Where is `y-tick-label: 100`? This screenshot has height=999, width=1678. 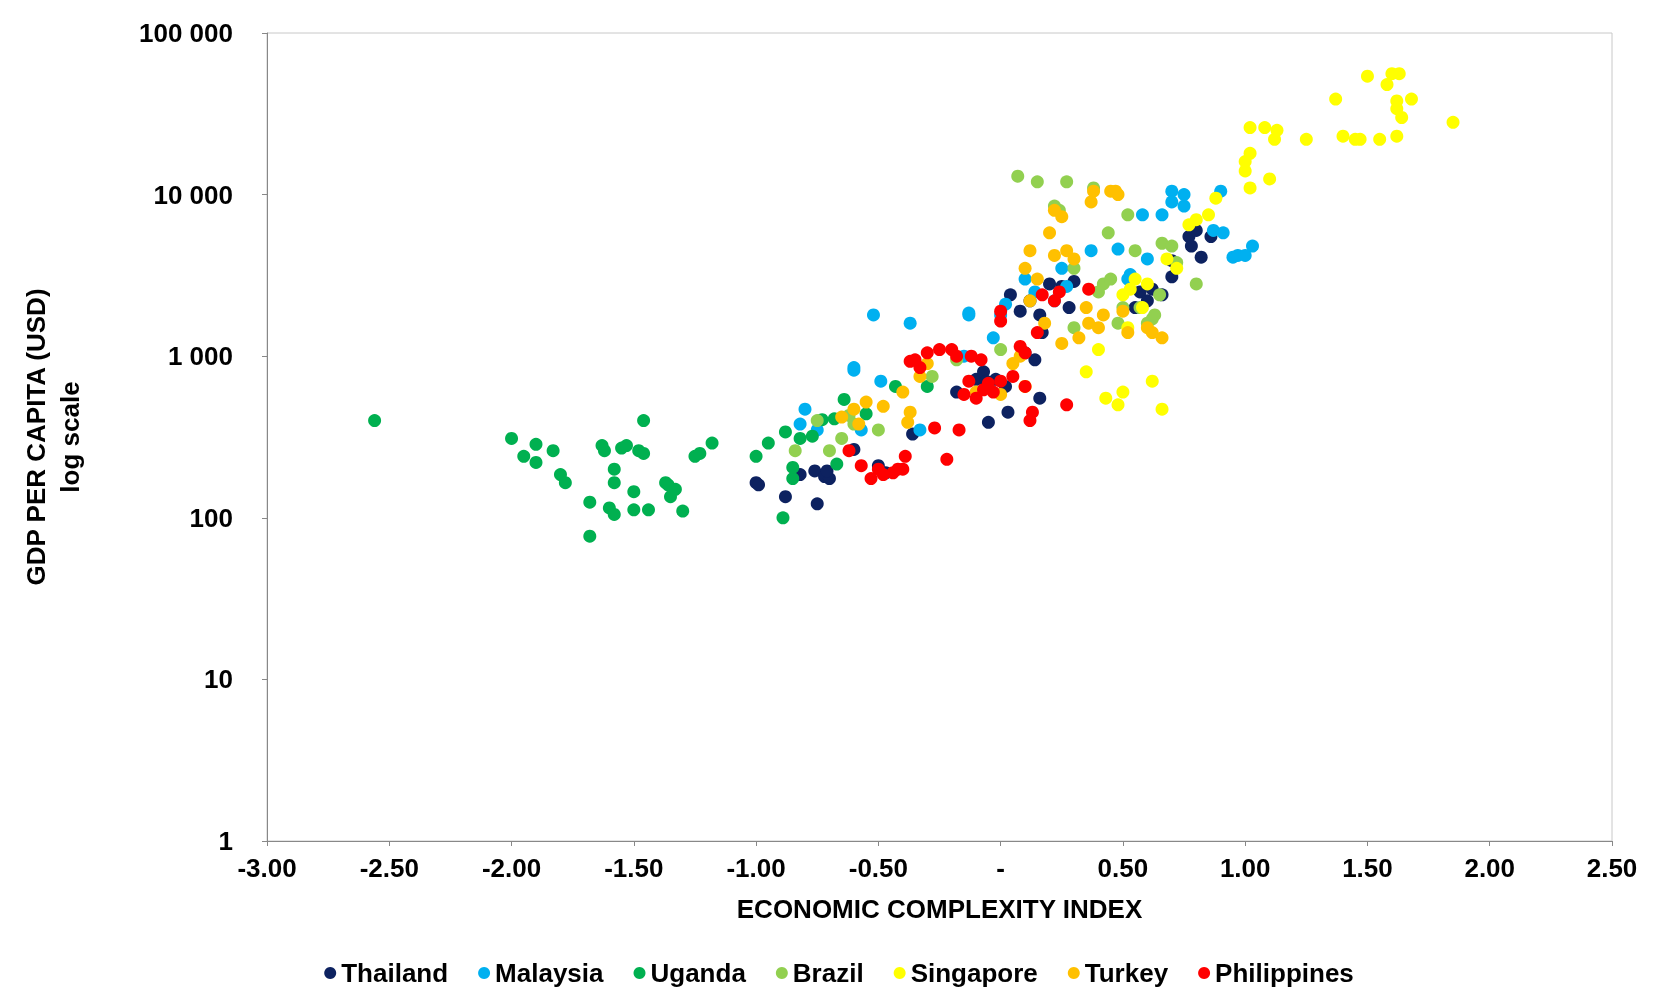 y-tick-label: 100 is located at coordinates (211, 517).